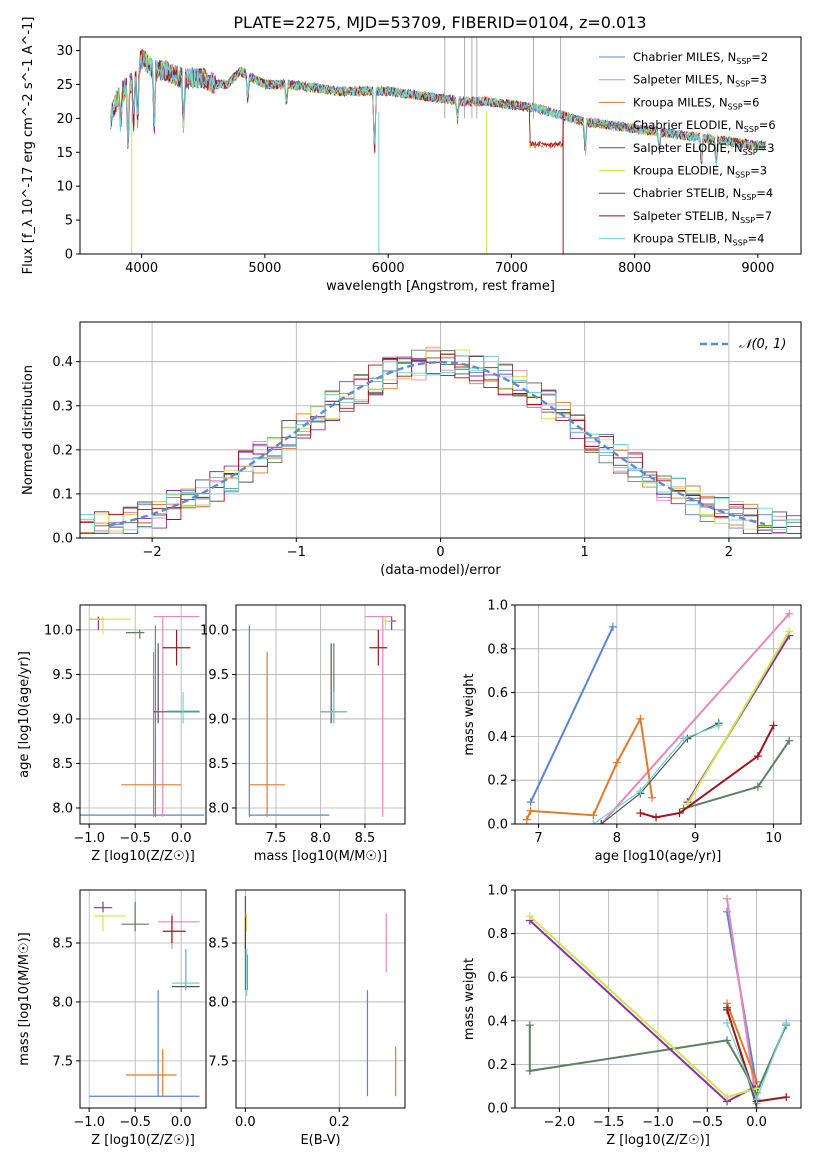 The height and width of the screenshot is (1170, 819). What do you see at coordinates (700, 58) in the screenshot?
I see `legend-label: Chabrier MILES, NSSP=2` at bounding box center [700, 58].